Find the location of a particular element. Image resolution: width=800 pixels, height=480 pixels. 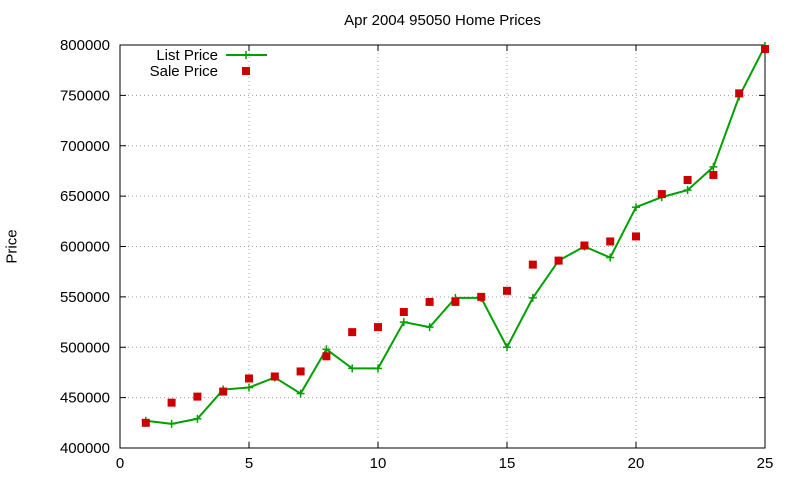

x-tick-label: 25 is located at coordinates (765, 463).